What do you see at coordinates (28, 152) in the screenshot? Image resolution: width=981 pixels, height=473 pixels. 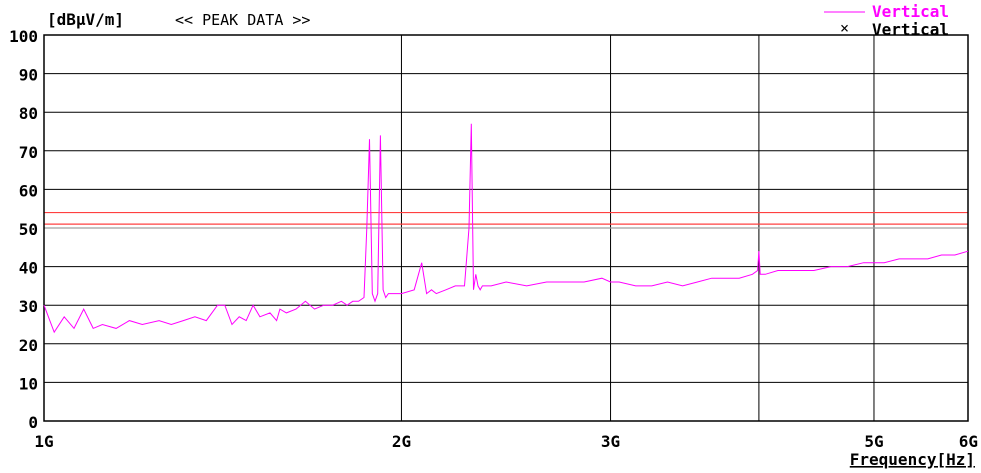 I see `y-tick-label: 70` at bounding box center [28, 152].